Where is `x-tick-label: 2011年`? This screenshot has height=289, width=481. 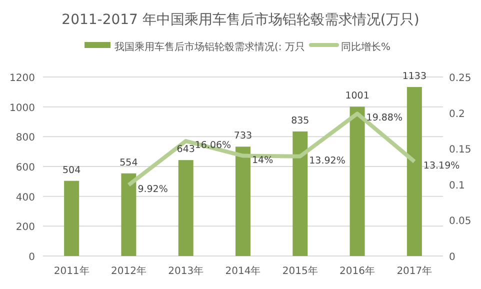 x-tick-label: 2011年 is located at coordinates (72, 271).